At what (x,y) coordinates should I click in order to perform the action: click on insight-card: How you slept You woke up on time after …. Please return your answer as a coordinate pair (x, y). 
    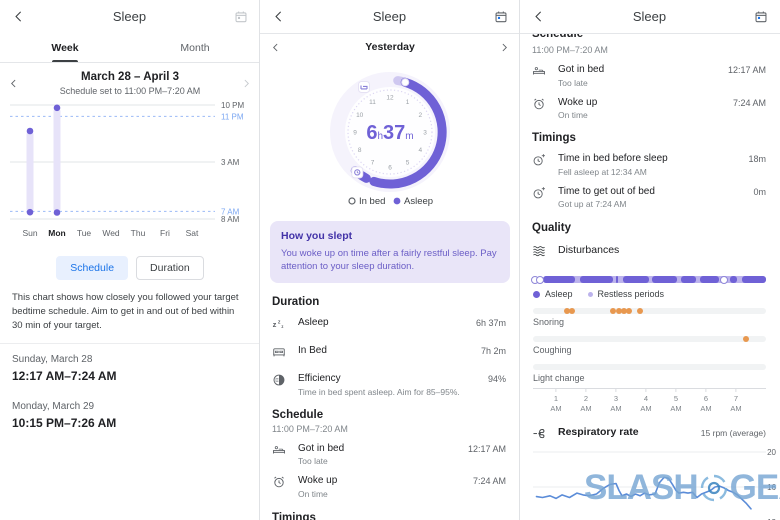
    Looking at the image, I should click on (390, 252).